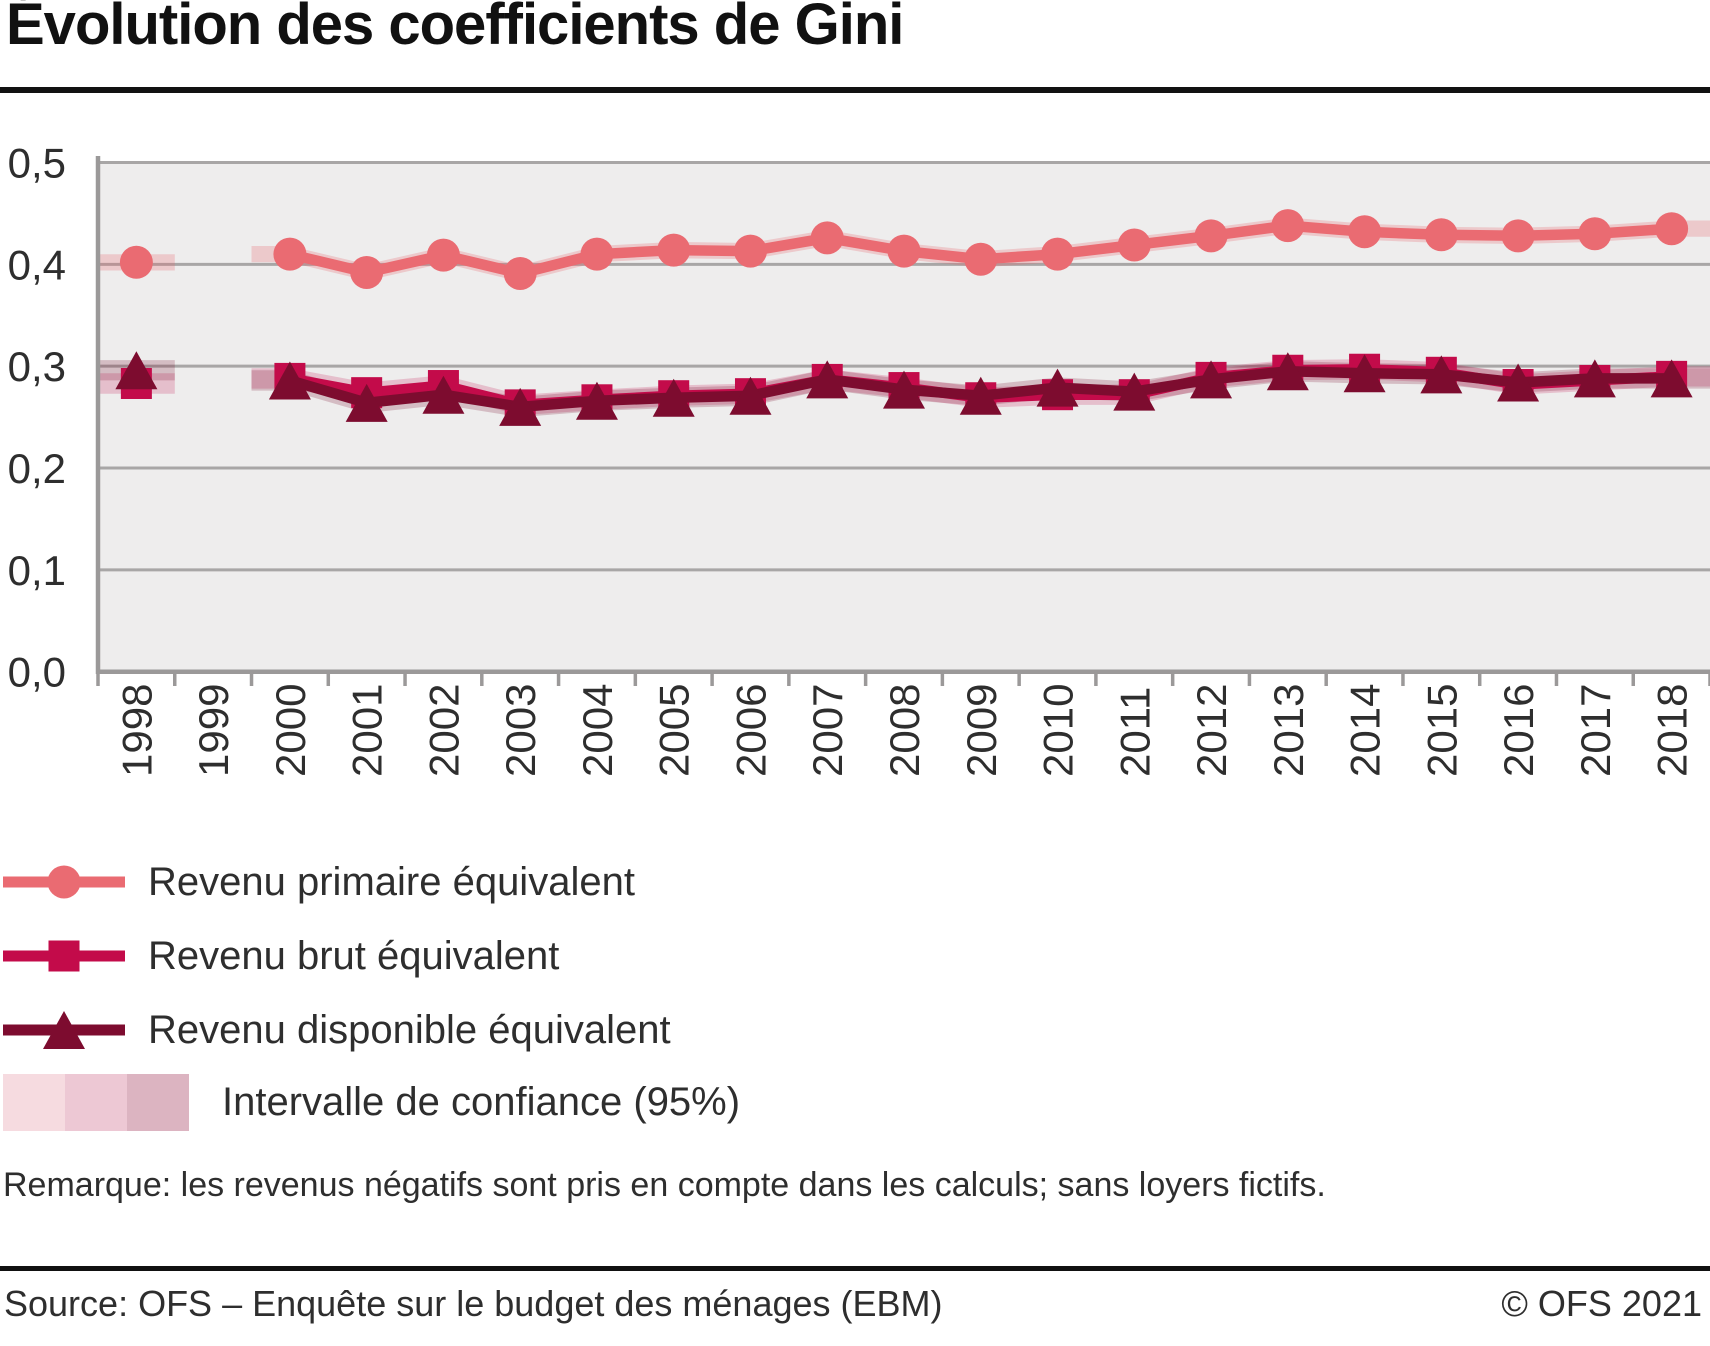 The height and width of the screenshot is (1346, 1710). I want to click on x-tick-label: 2012, so click(1211, 730).